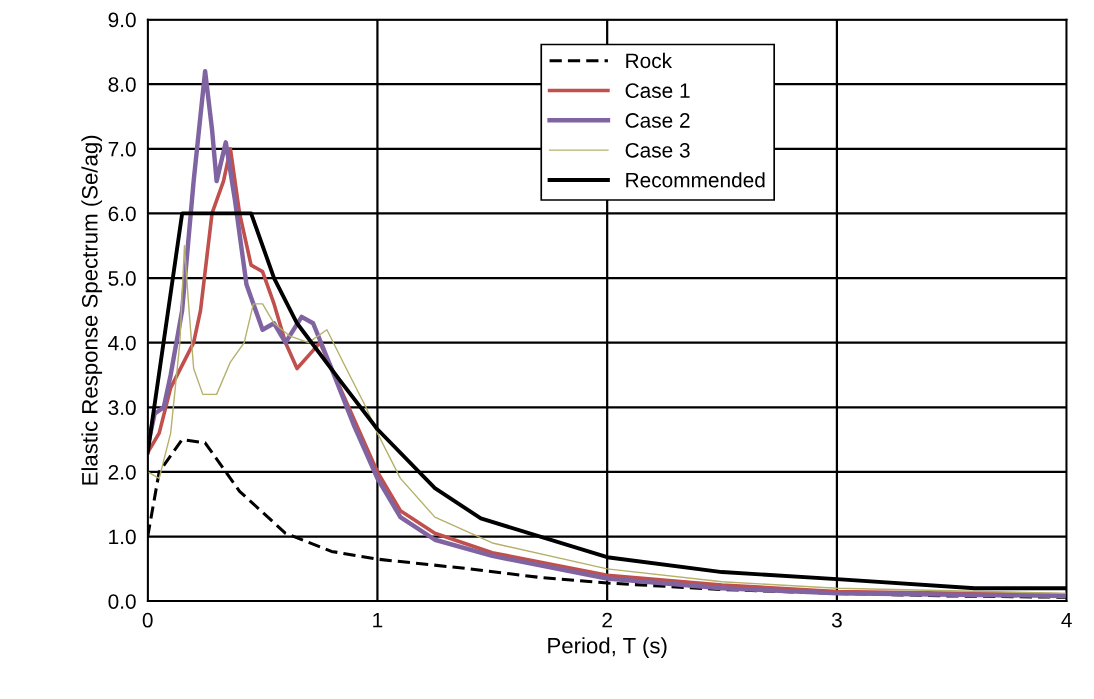 The height and width of the screenshot is (699, 1094). Describe the element at coordinates (122, 278) in the screenshot. I see `y-tick-label: 5.0` at that location.